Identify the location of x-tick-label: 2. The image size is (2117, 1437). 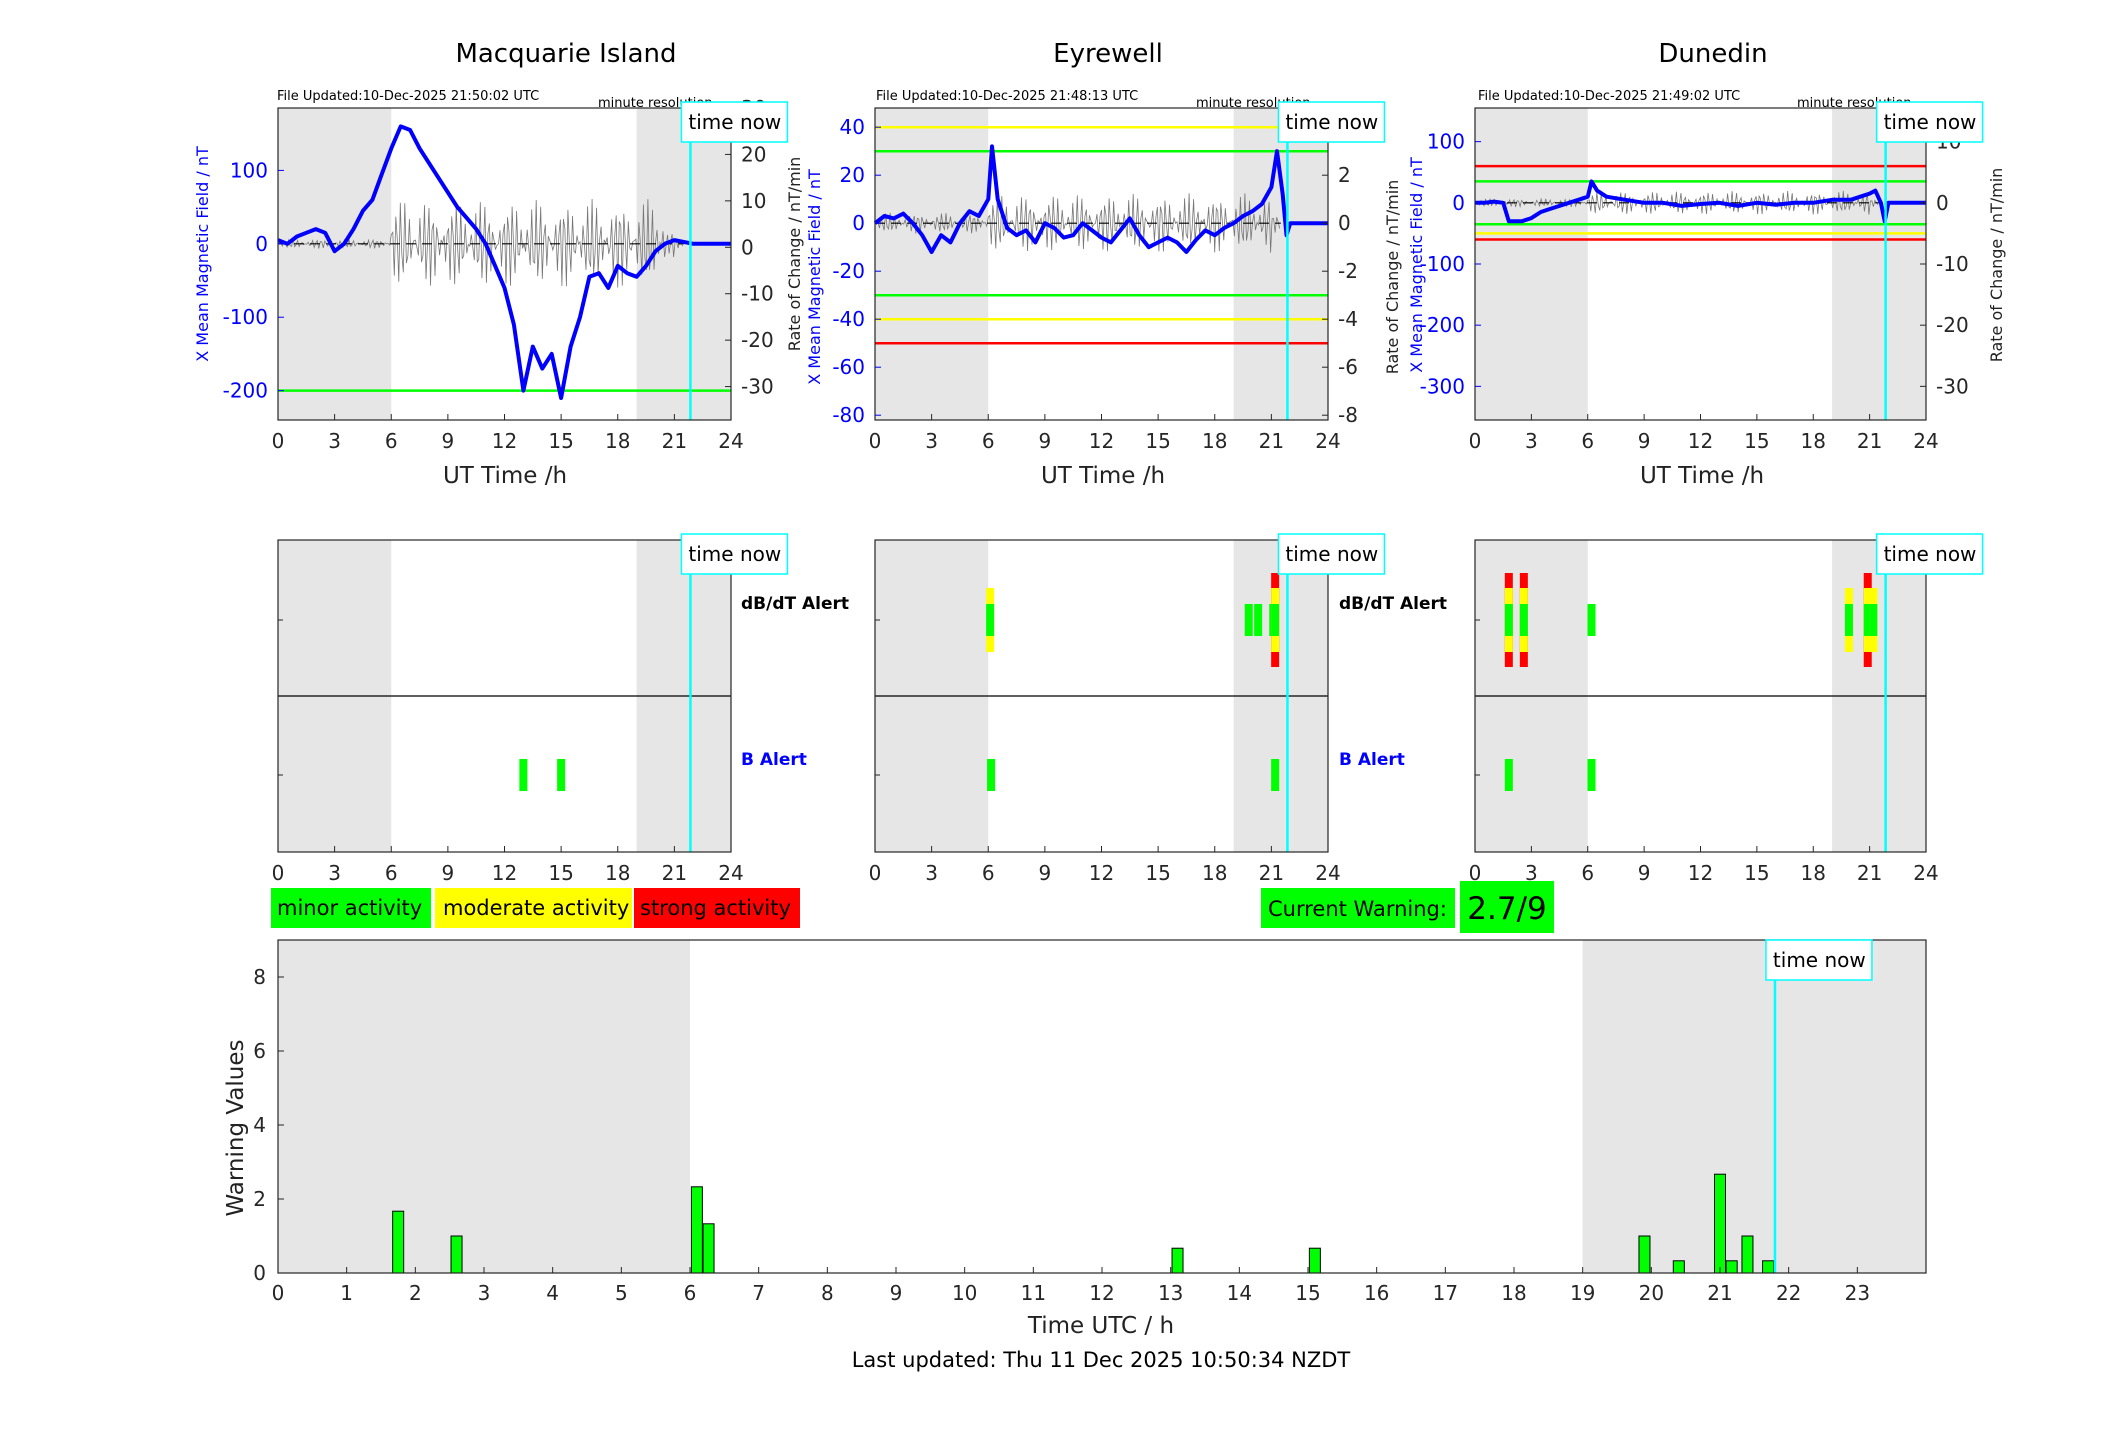
(415, 1293).